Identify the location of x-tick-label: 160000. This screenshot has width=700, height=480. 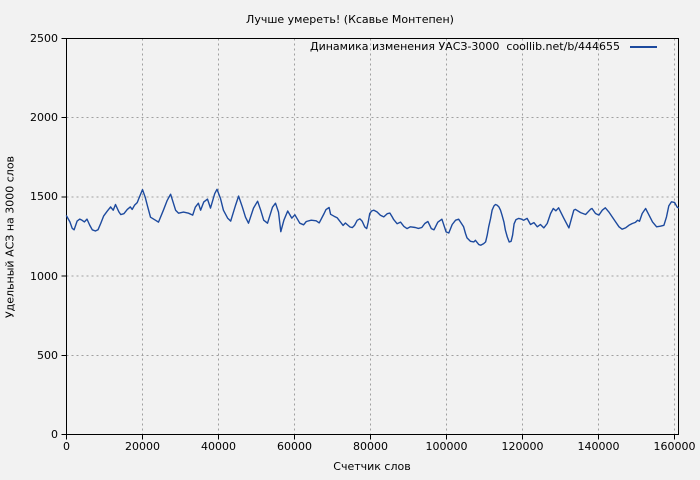
(674, 446).